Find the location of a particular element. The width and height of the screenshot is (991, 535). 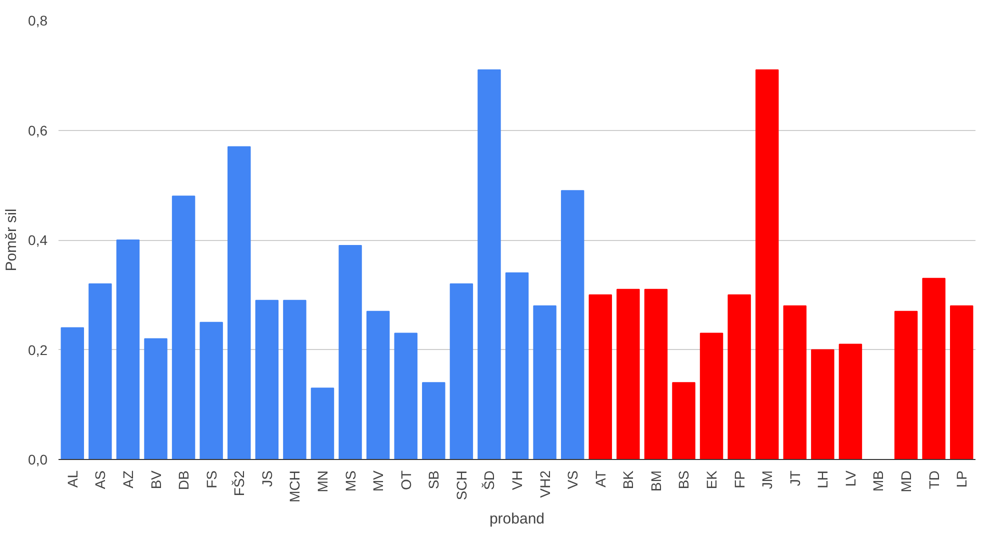

x-tick-label: MN is located at coordinates (322, 481).